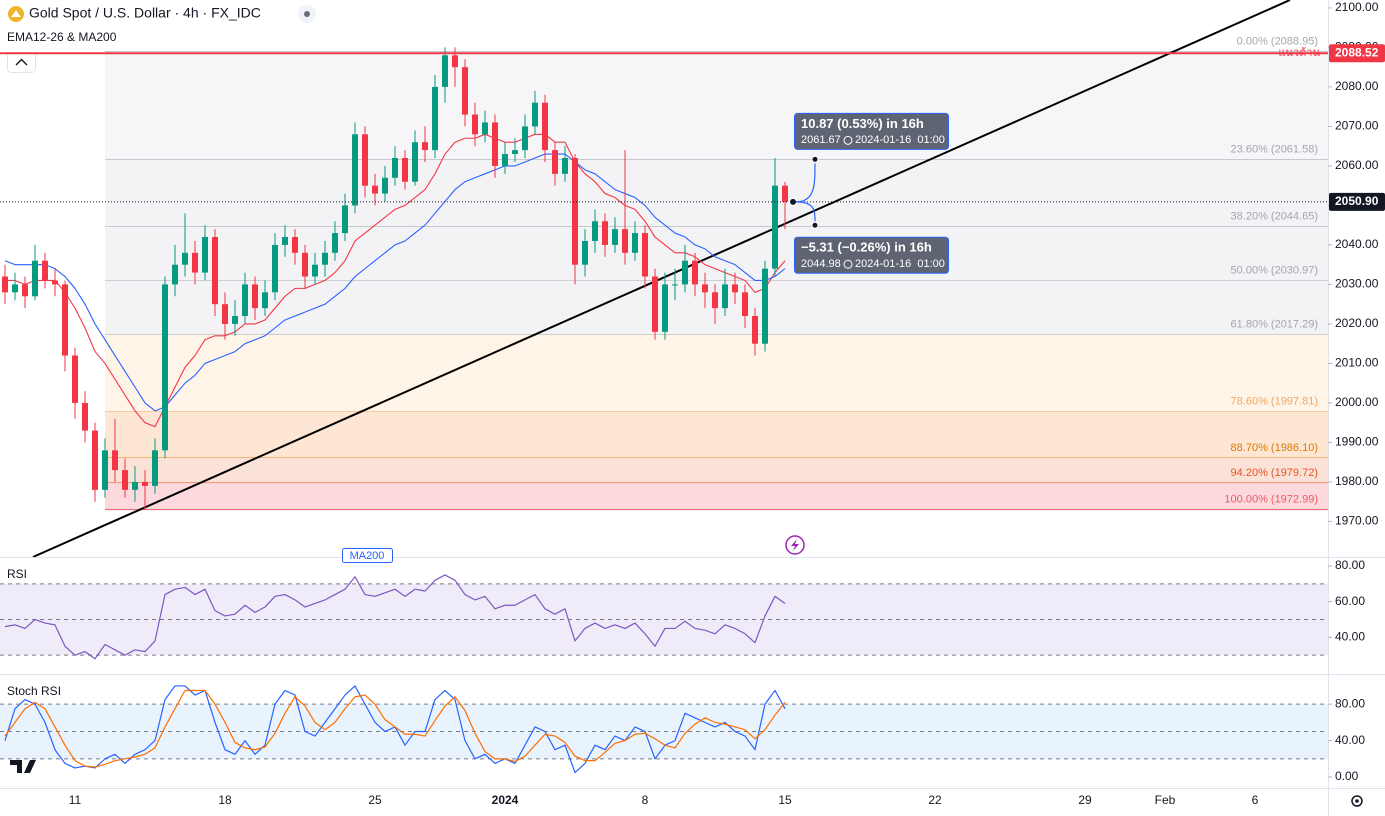 This screenshot has width=1385, height=816. I want to click on price-axis-label: 2020.00, so click(1357, 323).